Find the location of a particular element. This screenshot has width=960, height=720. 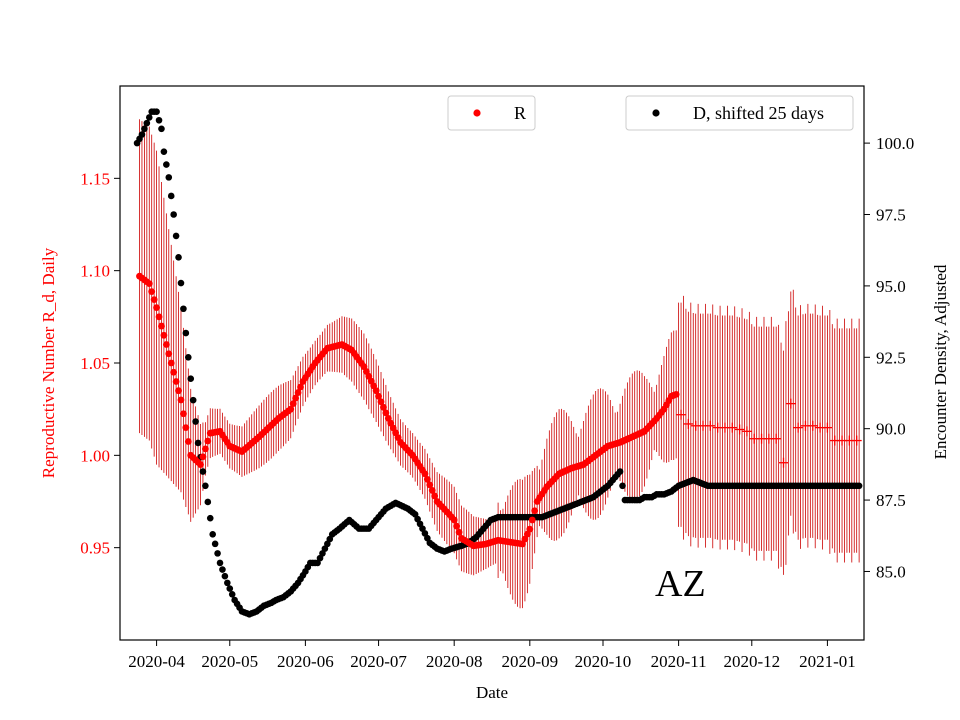

legend-r: R is located at coordinates (491, 113).